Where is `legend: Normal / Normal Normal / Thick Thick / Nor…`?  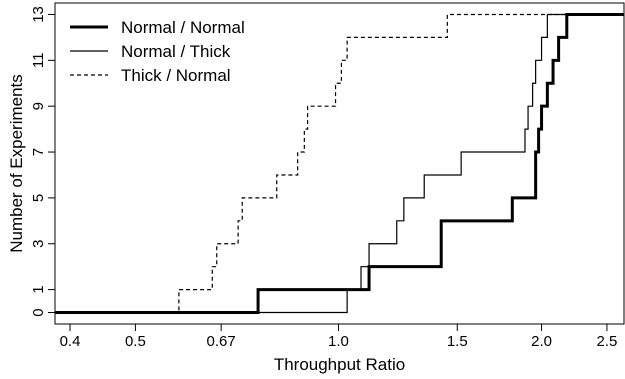
legend: Normal / Normal Normal / Thick Thick / Nor… is located at coordinates (157, 51).